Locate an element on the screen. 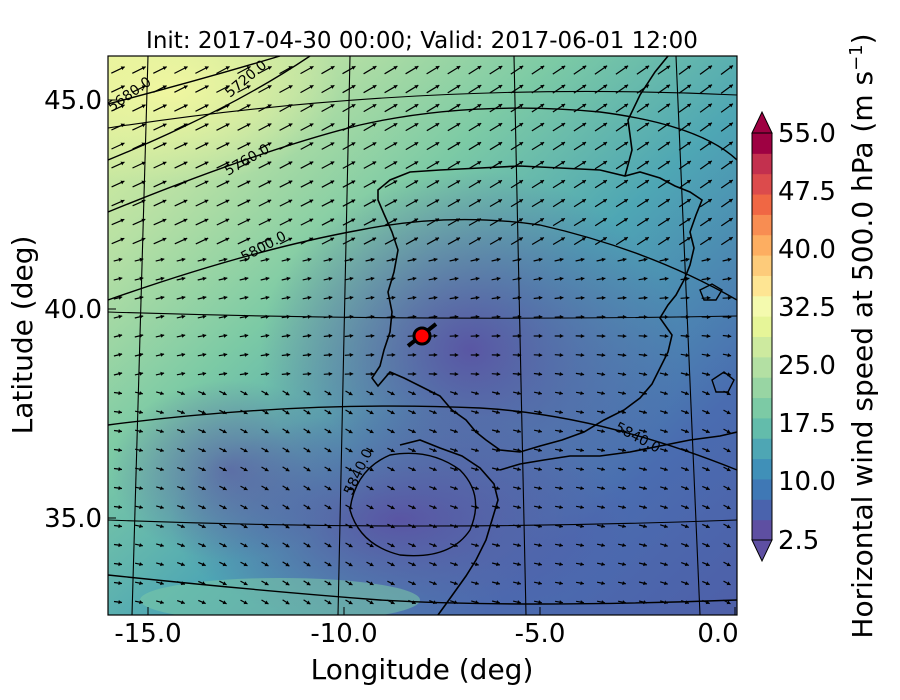 This screenshot has height=700, width=900. calm-region-atlantic is located at coordinates (230, 470).